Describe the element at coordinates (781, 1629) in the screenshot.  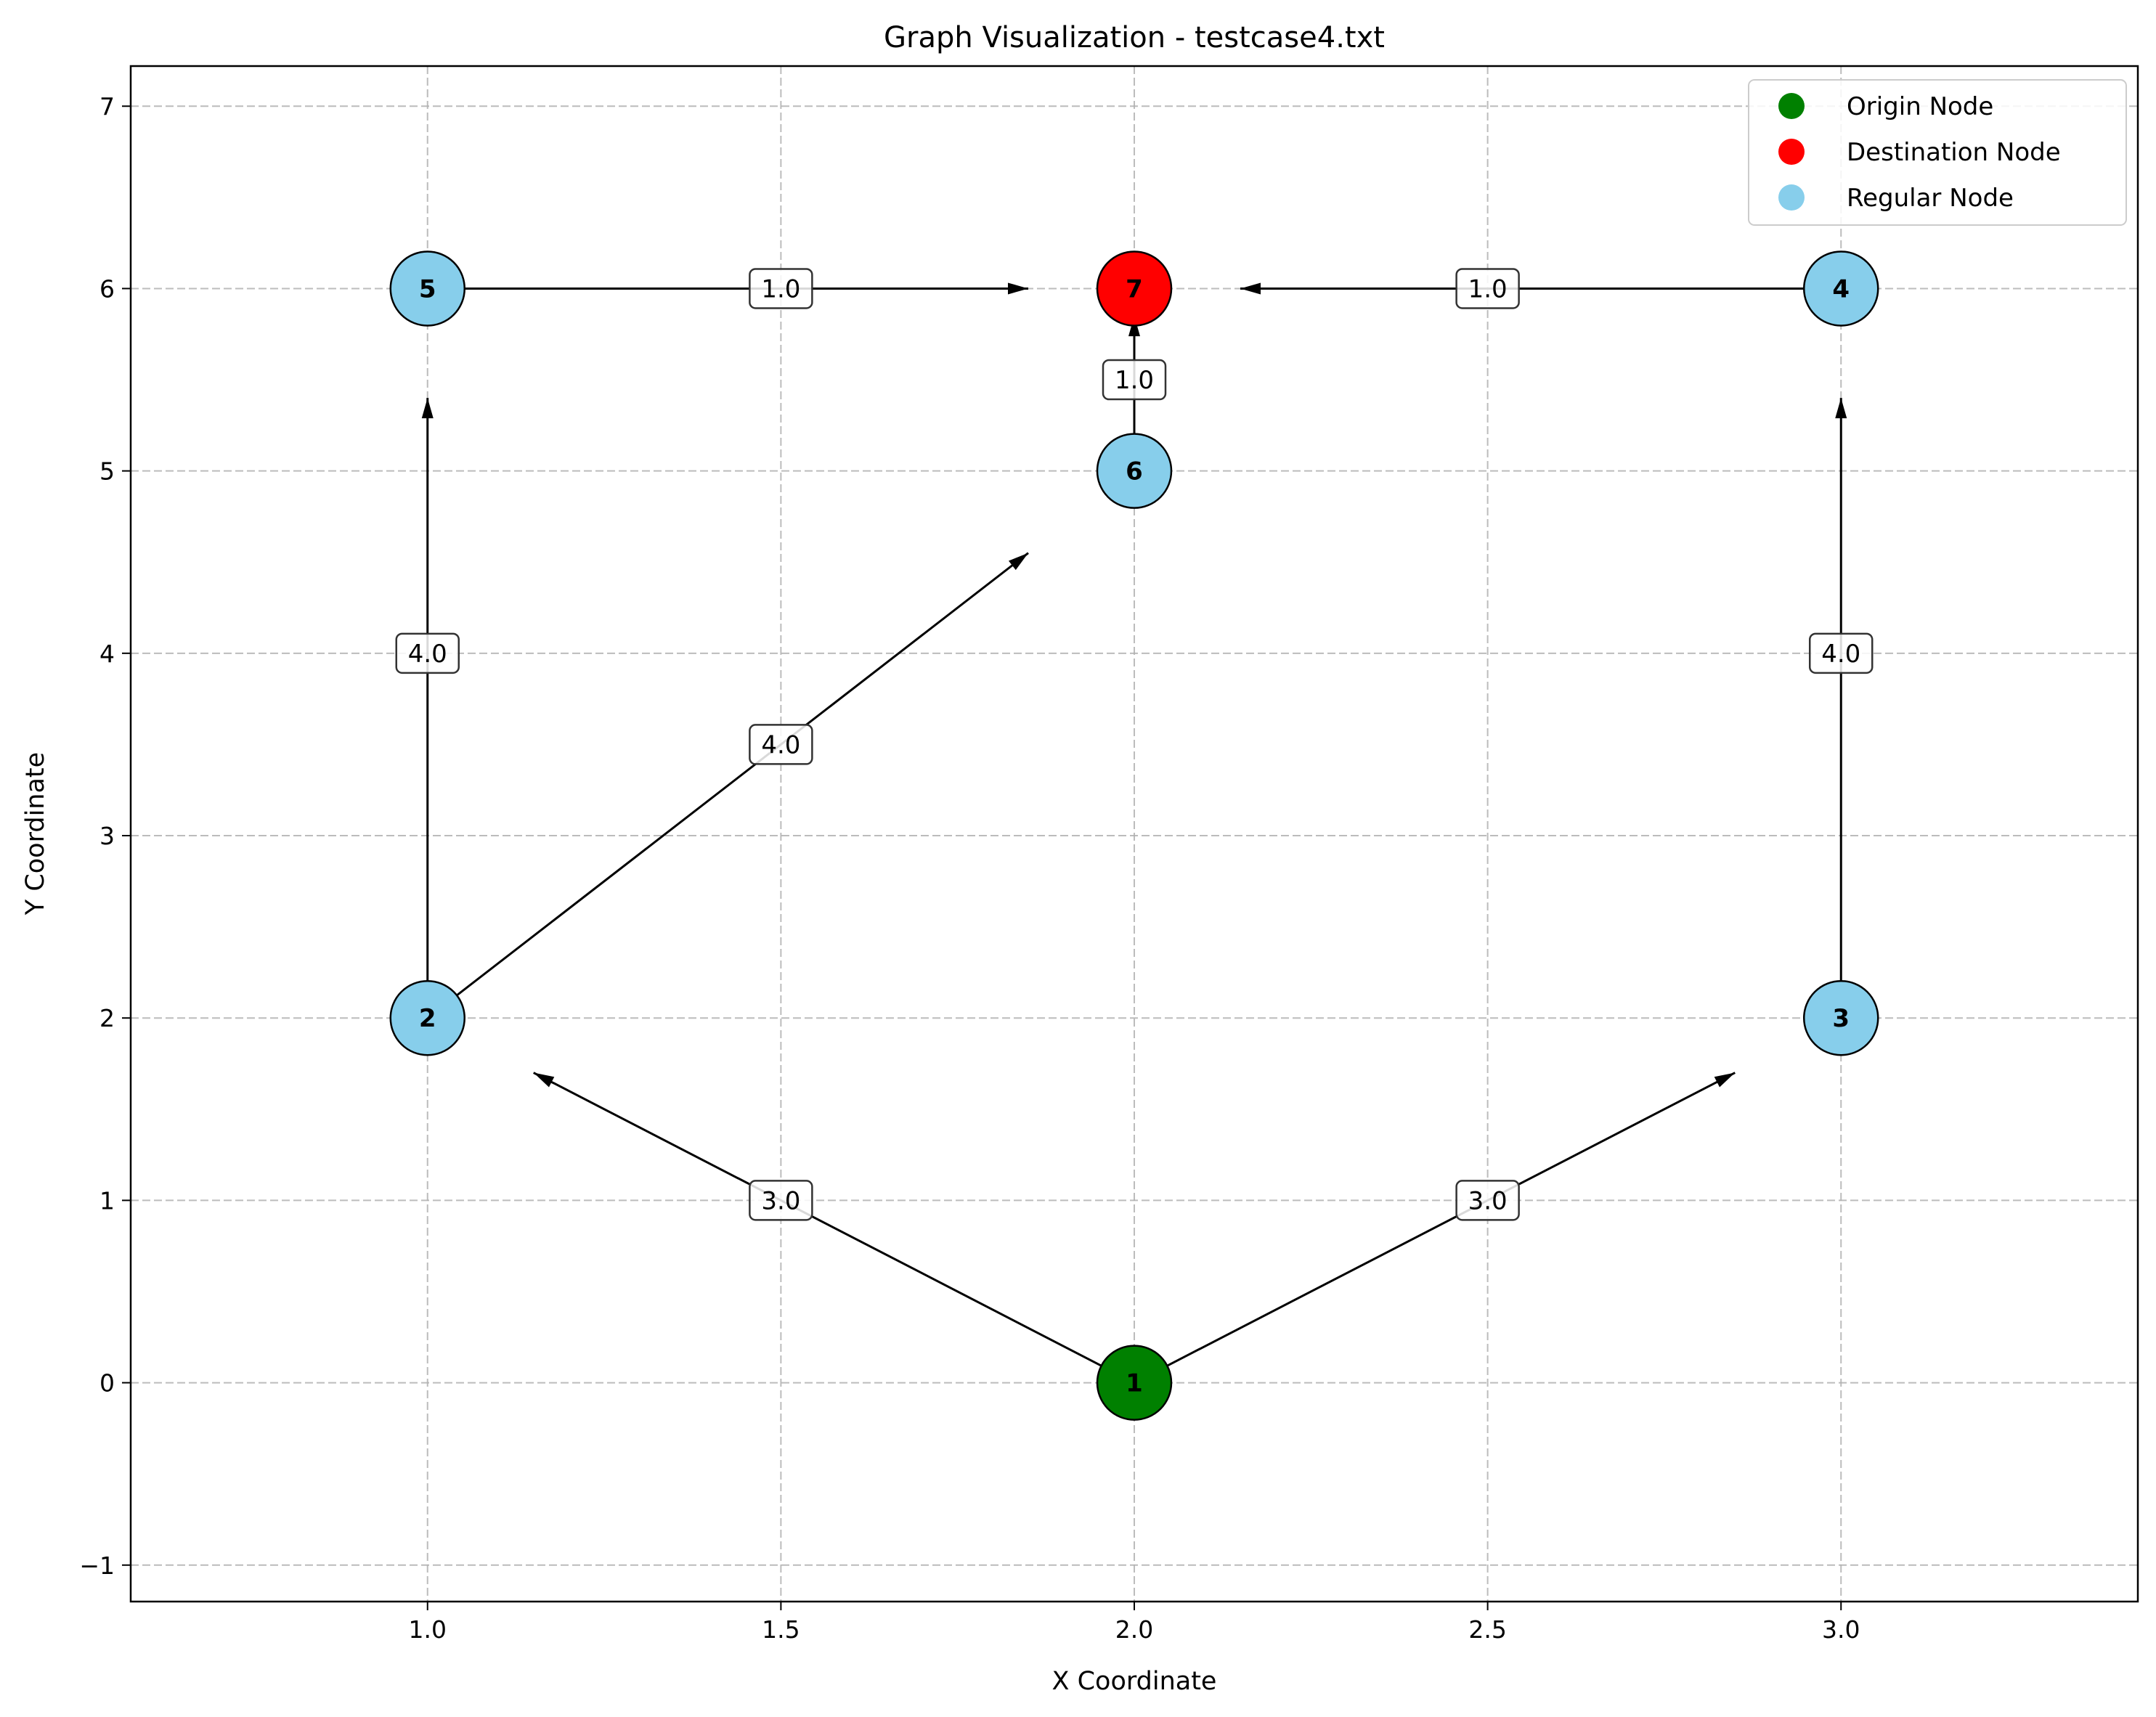
I see `x-tick-label: 1.5` at that location.